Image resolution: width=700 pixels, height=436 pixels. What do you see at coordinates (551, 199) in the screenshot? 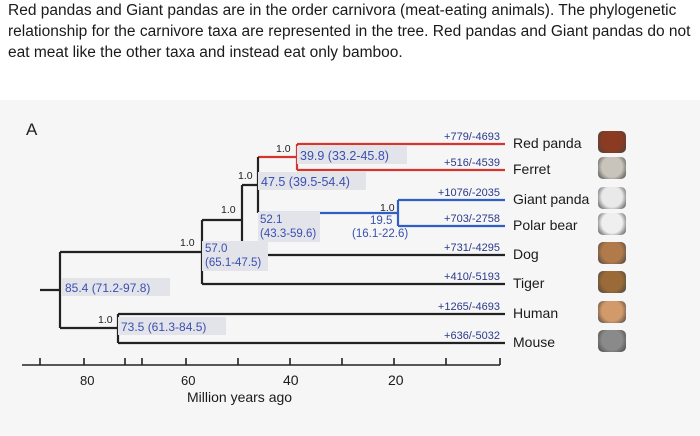
I see `taxon-name: Giant panda` at bounding box center [551, 199].